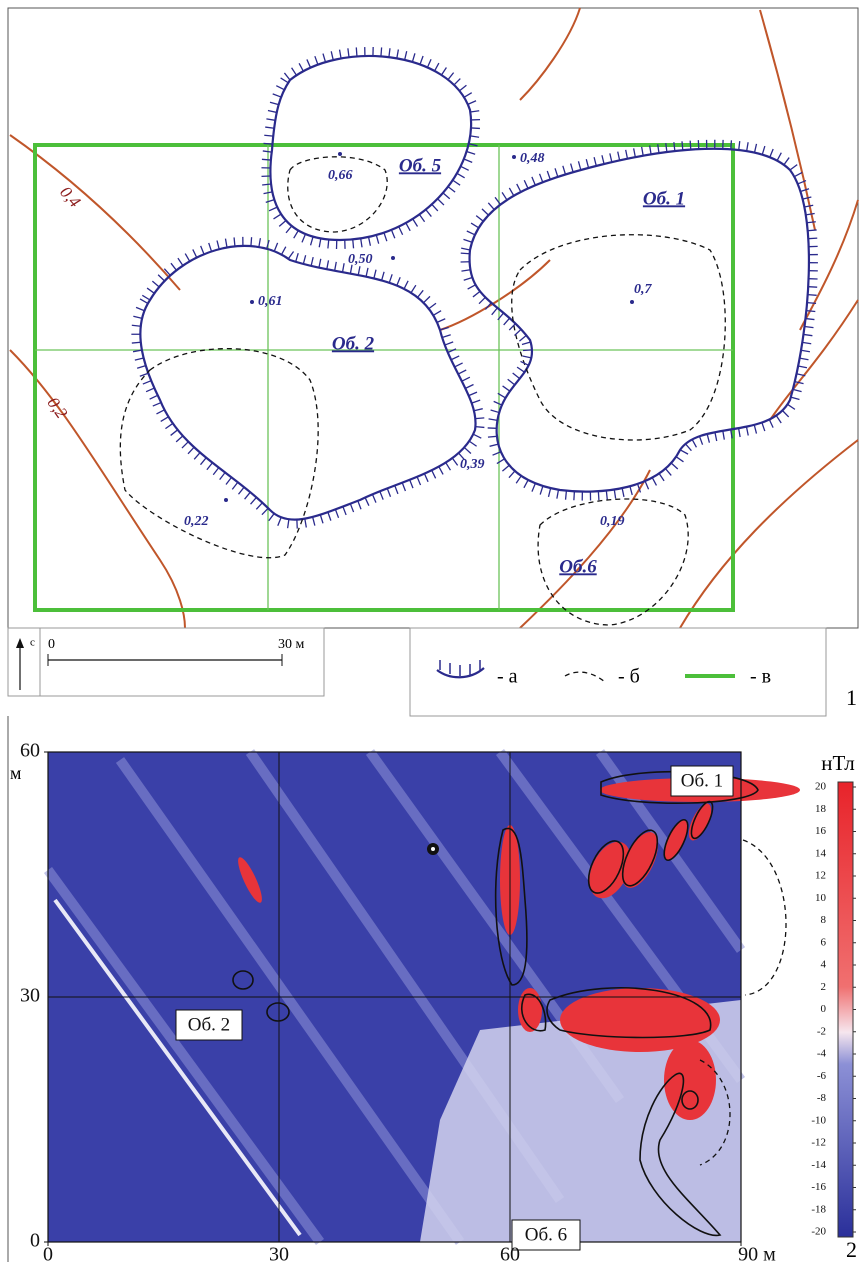 This screenshot has width=866, height=1262. I want to click on legend-symbol, so click(460, 673).